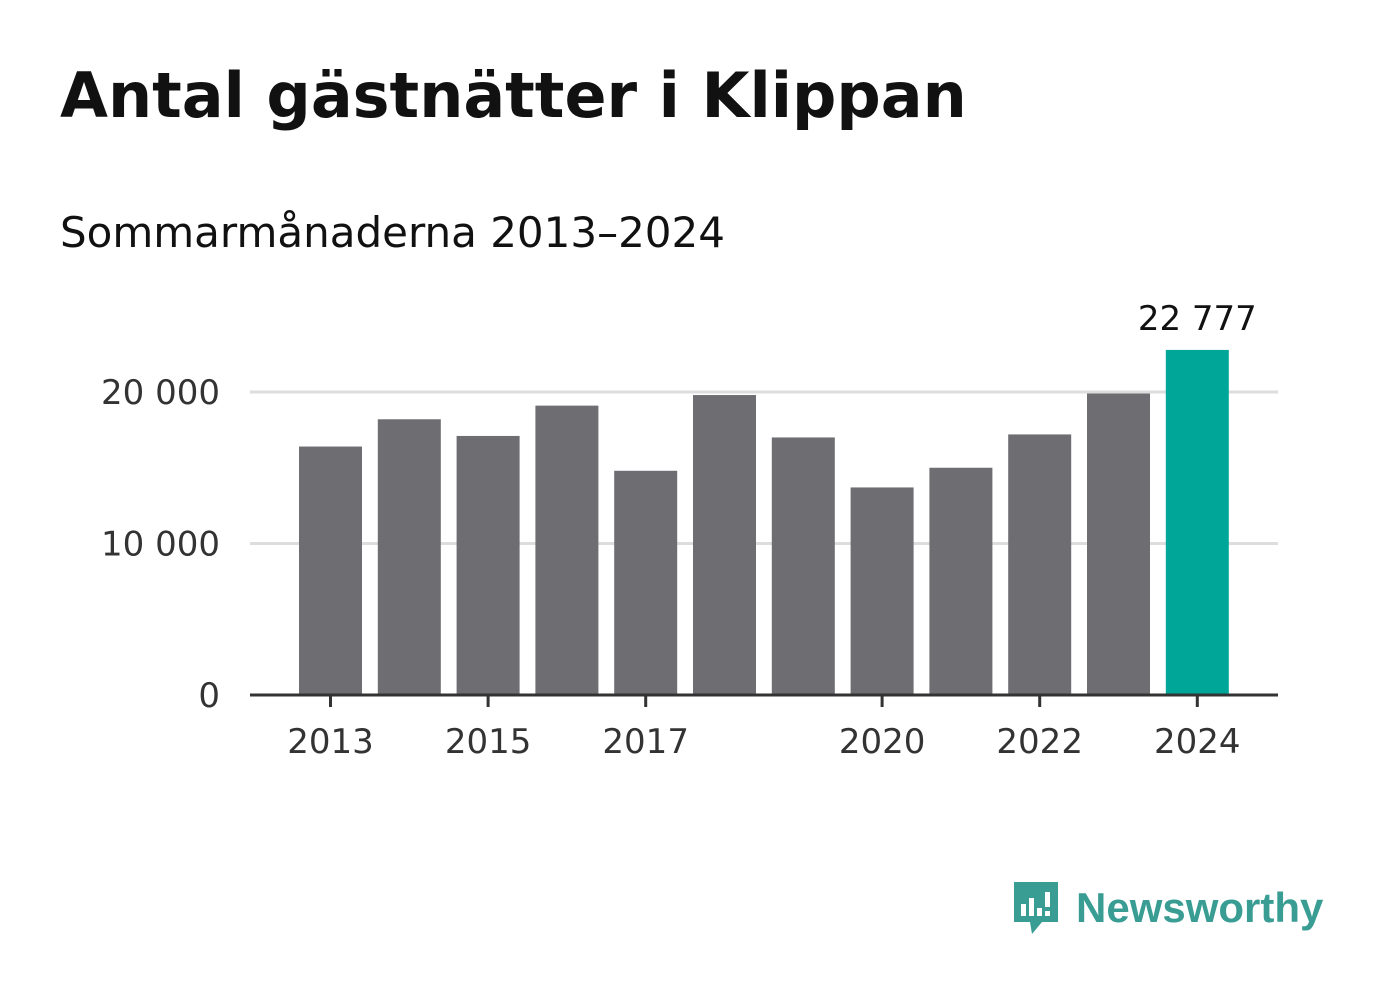 Image resolution: width=1382 pixels, height=999 pixels. I want to click on chart-title: Antal gästnätter i Klippan, so click(513, 95).